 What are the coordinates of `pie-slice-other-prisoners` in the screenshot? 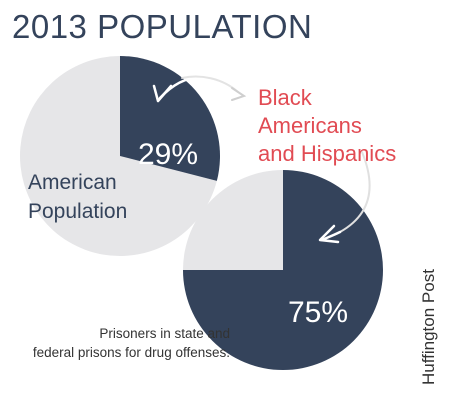 It's located at (233, 220).